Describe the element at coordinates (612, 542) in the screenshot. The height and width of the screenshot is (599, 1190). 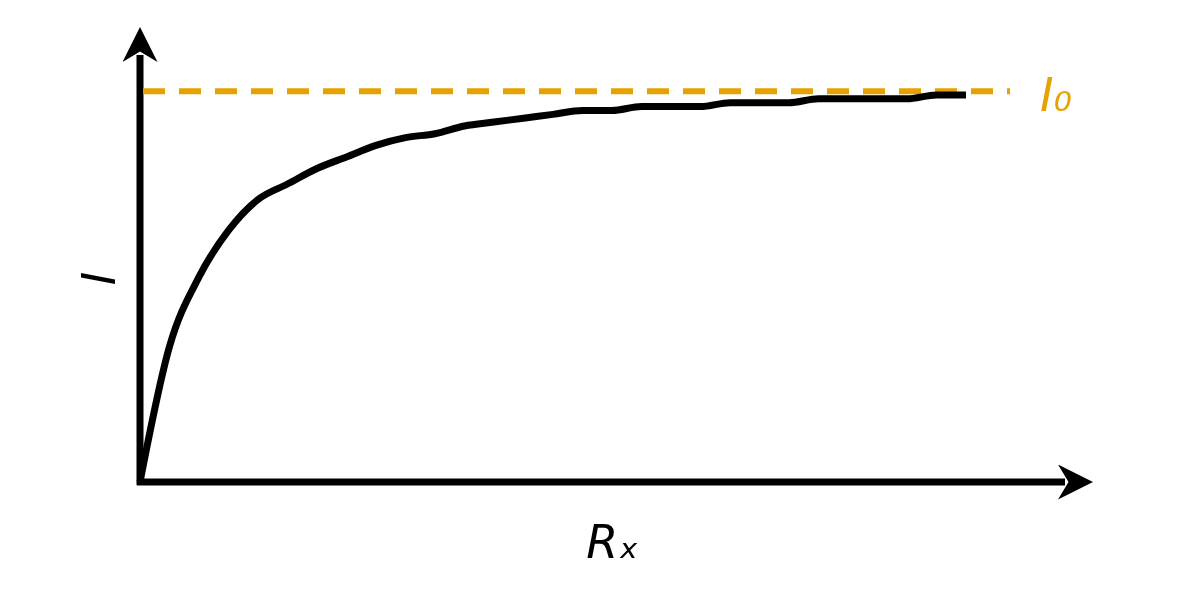
I see `x-axis-title: Rₓ` at that location.